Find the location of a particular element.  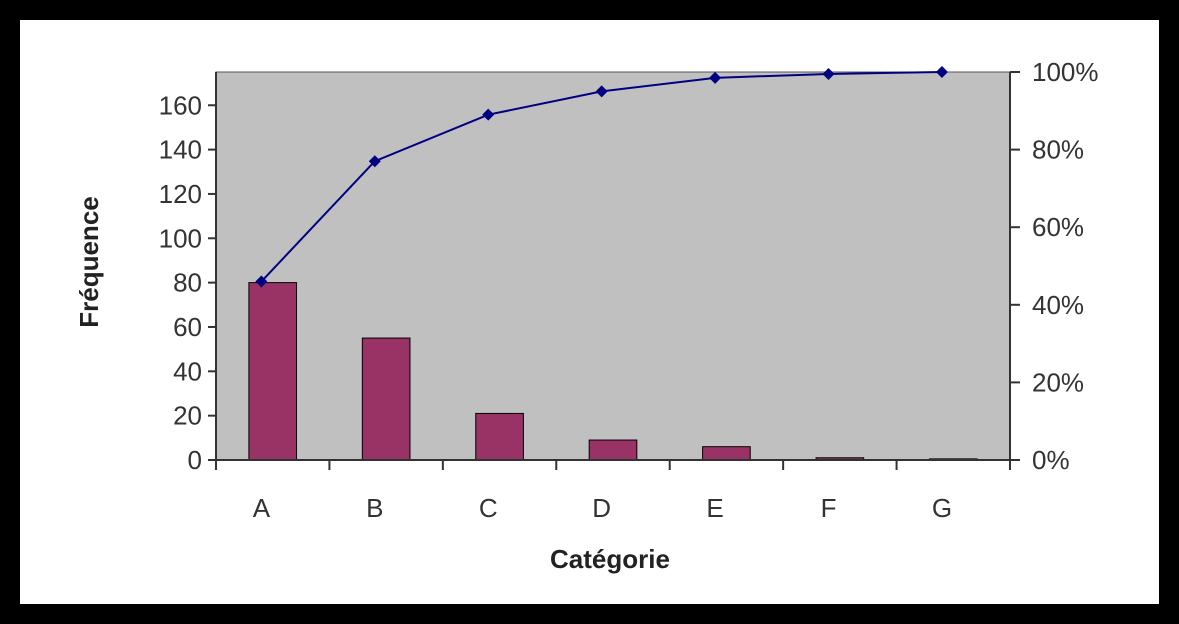

x-tick-label-A: A is located at coordinates (262, 508).